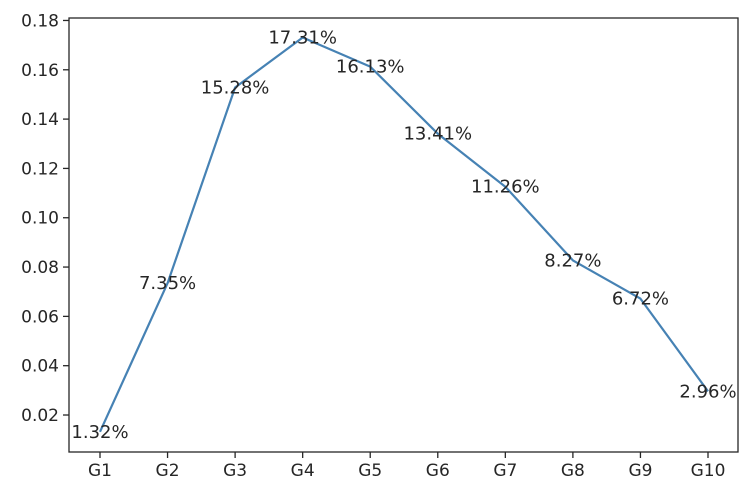 The width and height of the screenshot is (752, 492). Describe the element at coordinates (707, 391) in the screenshot. I see `data-label: 2.96%` at that location.